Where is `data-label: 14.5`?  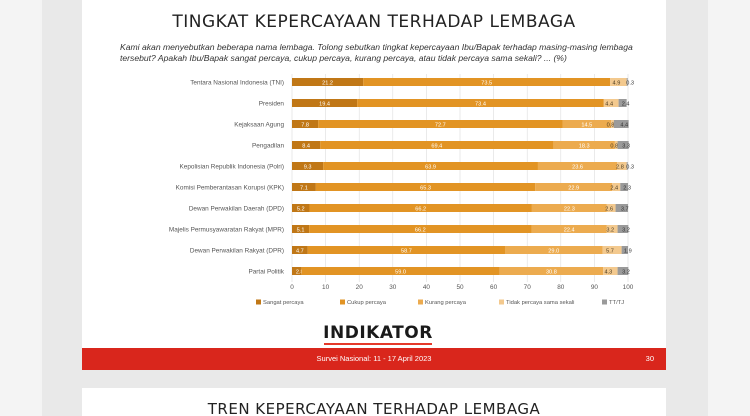
data-label: 14.5 is located at coordinates (586, 125).